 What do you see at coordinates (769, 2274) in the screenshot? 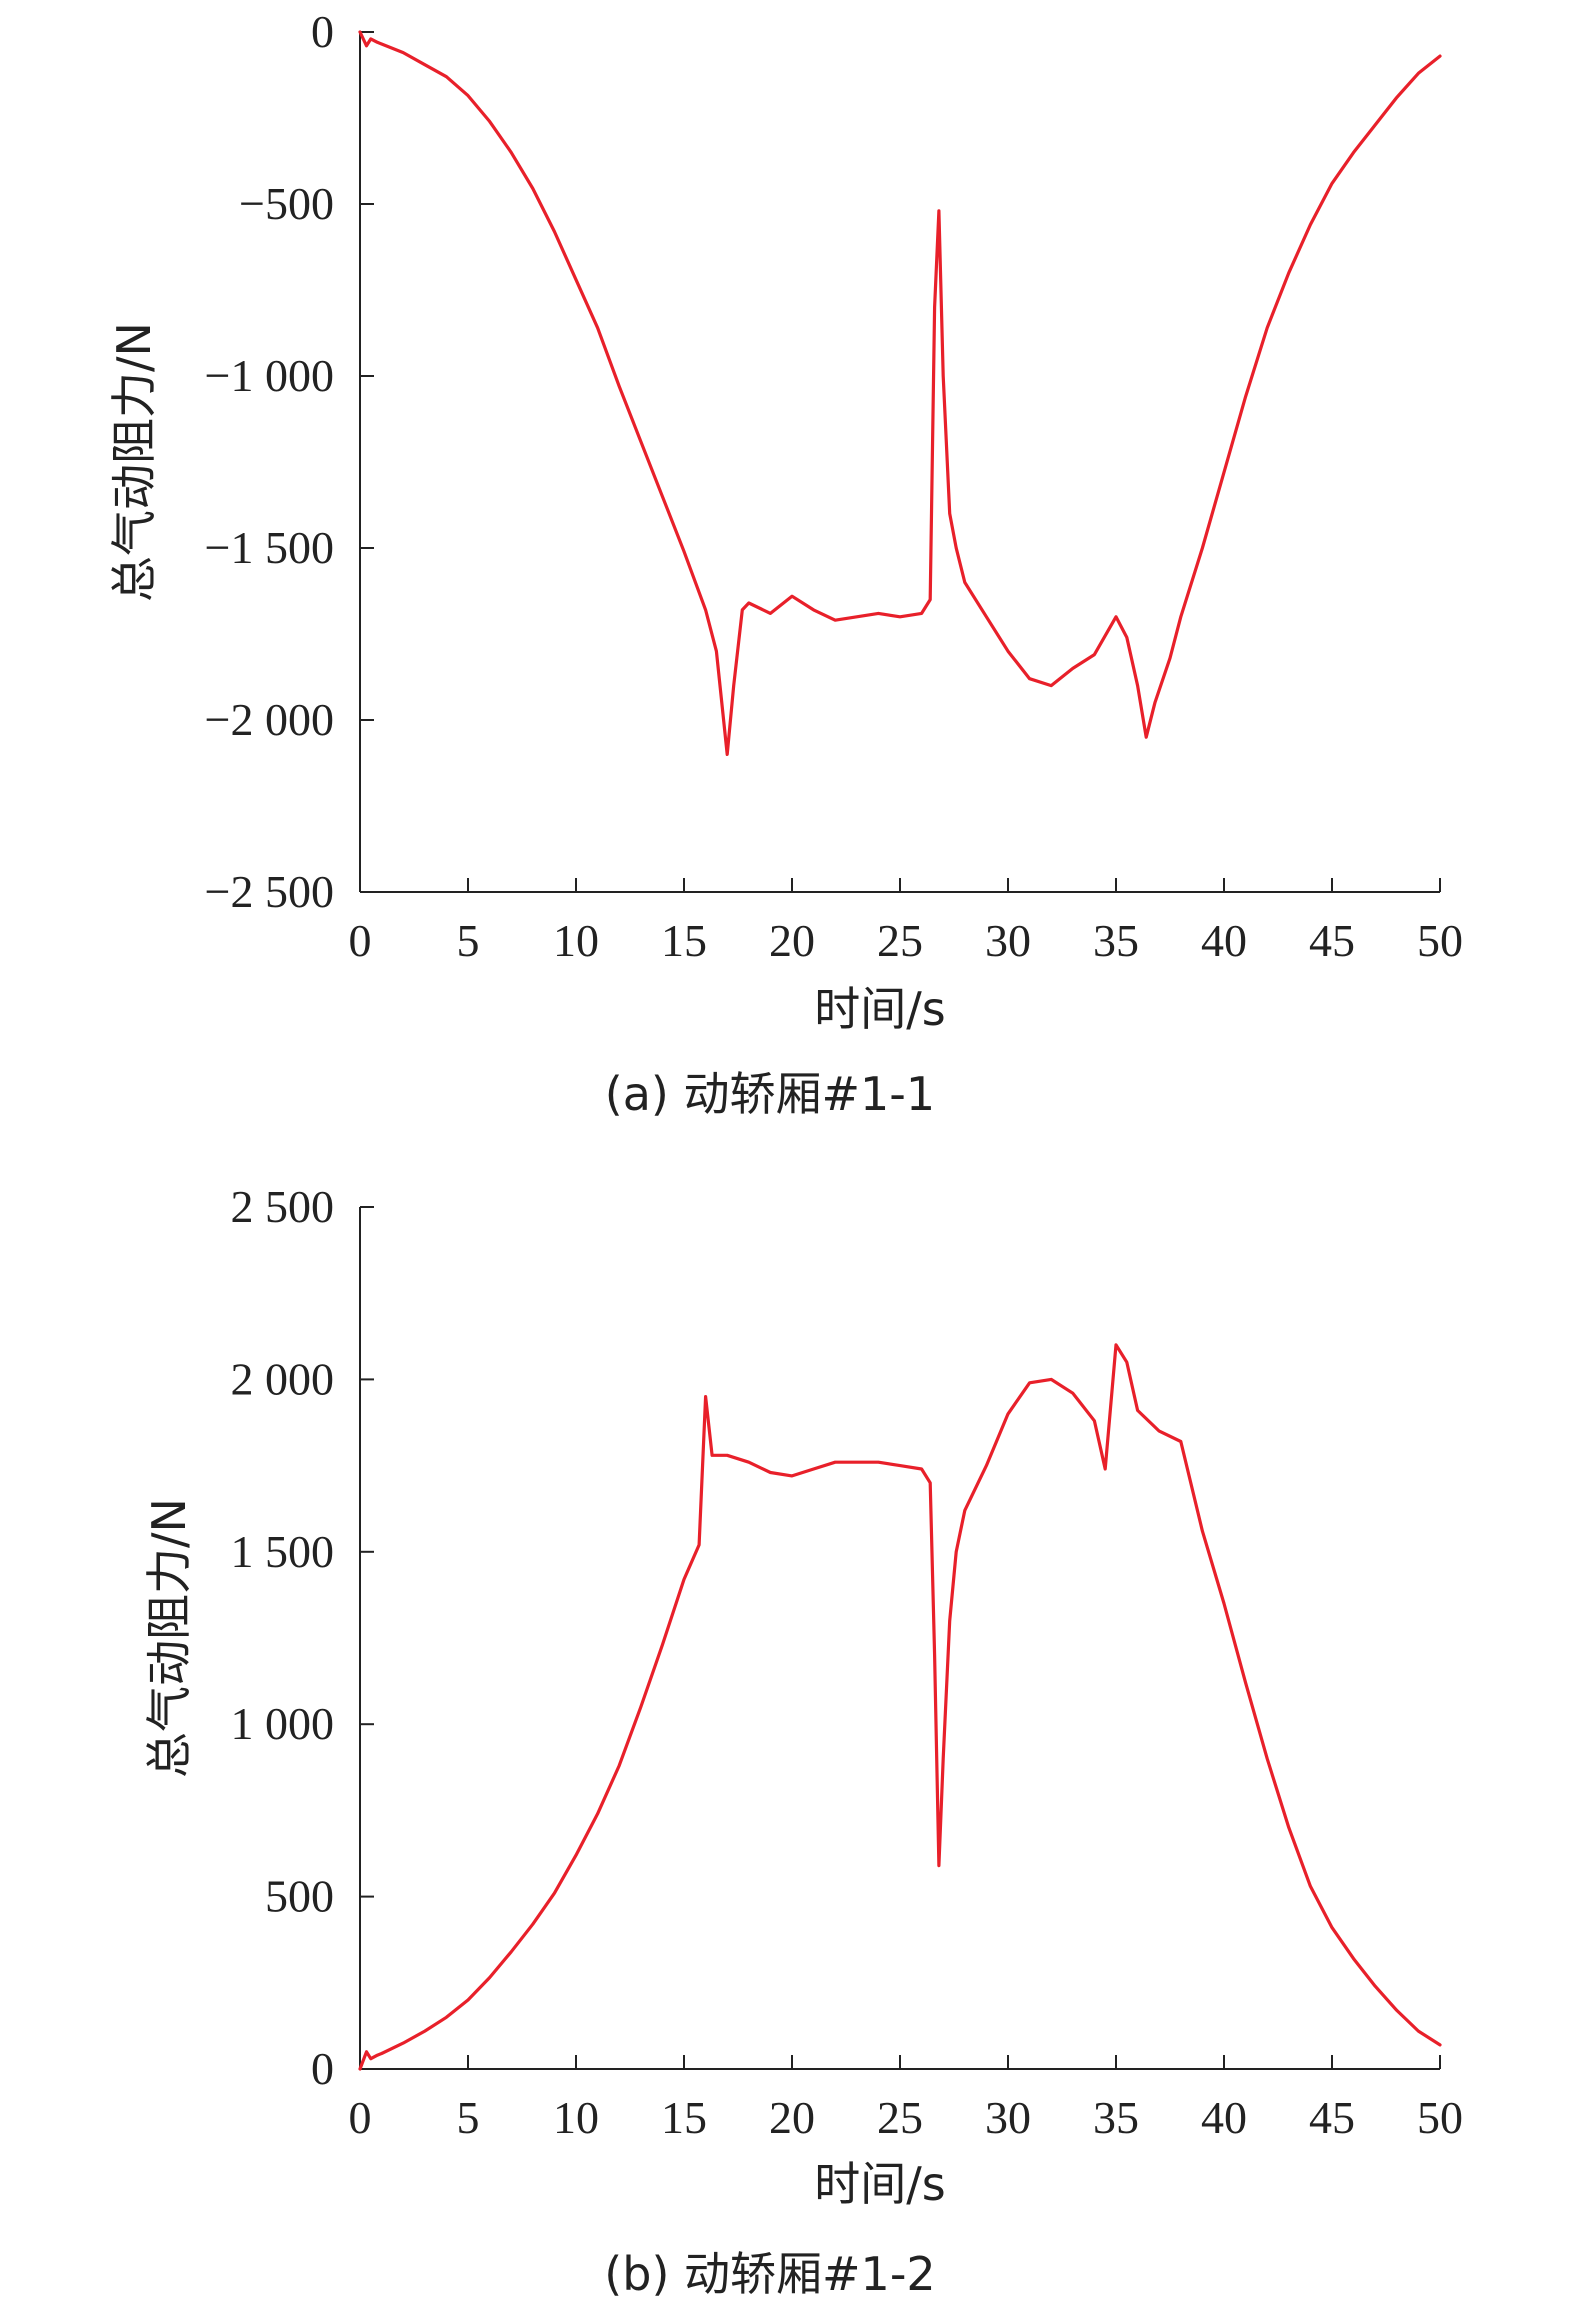
I see `subfigure-caption: (b) 动轿厢#1-2` at bounding box center [769, 2274].